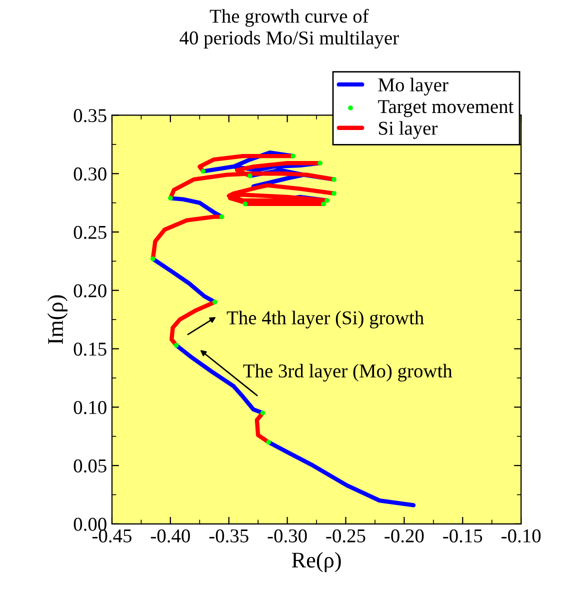 The height and width of the screenshot is (594, 567). Describe the element at coordinates (57, 319) in the screenshot. I see `y-axis-title: Im(ρ)` at that location.